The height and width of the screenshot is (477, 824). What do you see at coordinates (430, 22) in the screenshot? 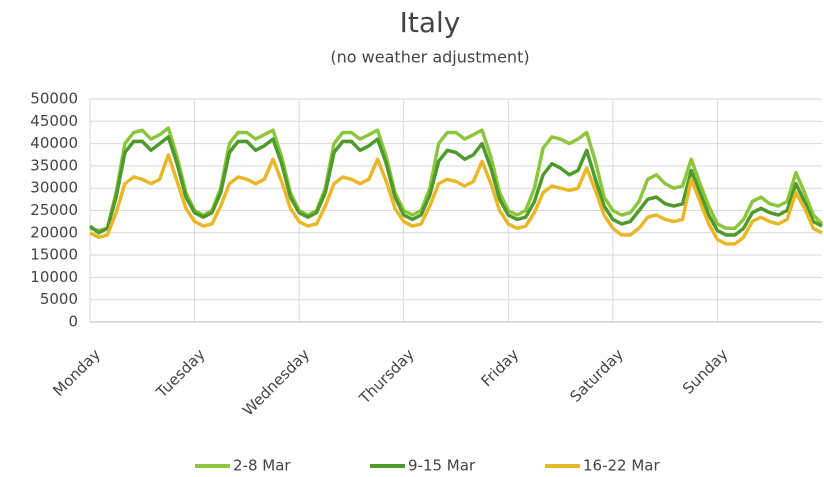
I see `chart-title: Italy` at bounding box center [430, 22].